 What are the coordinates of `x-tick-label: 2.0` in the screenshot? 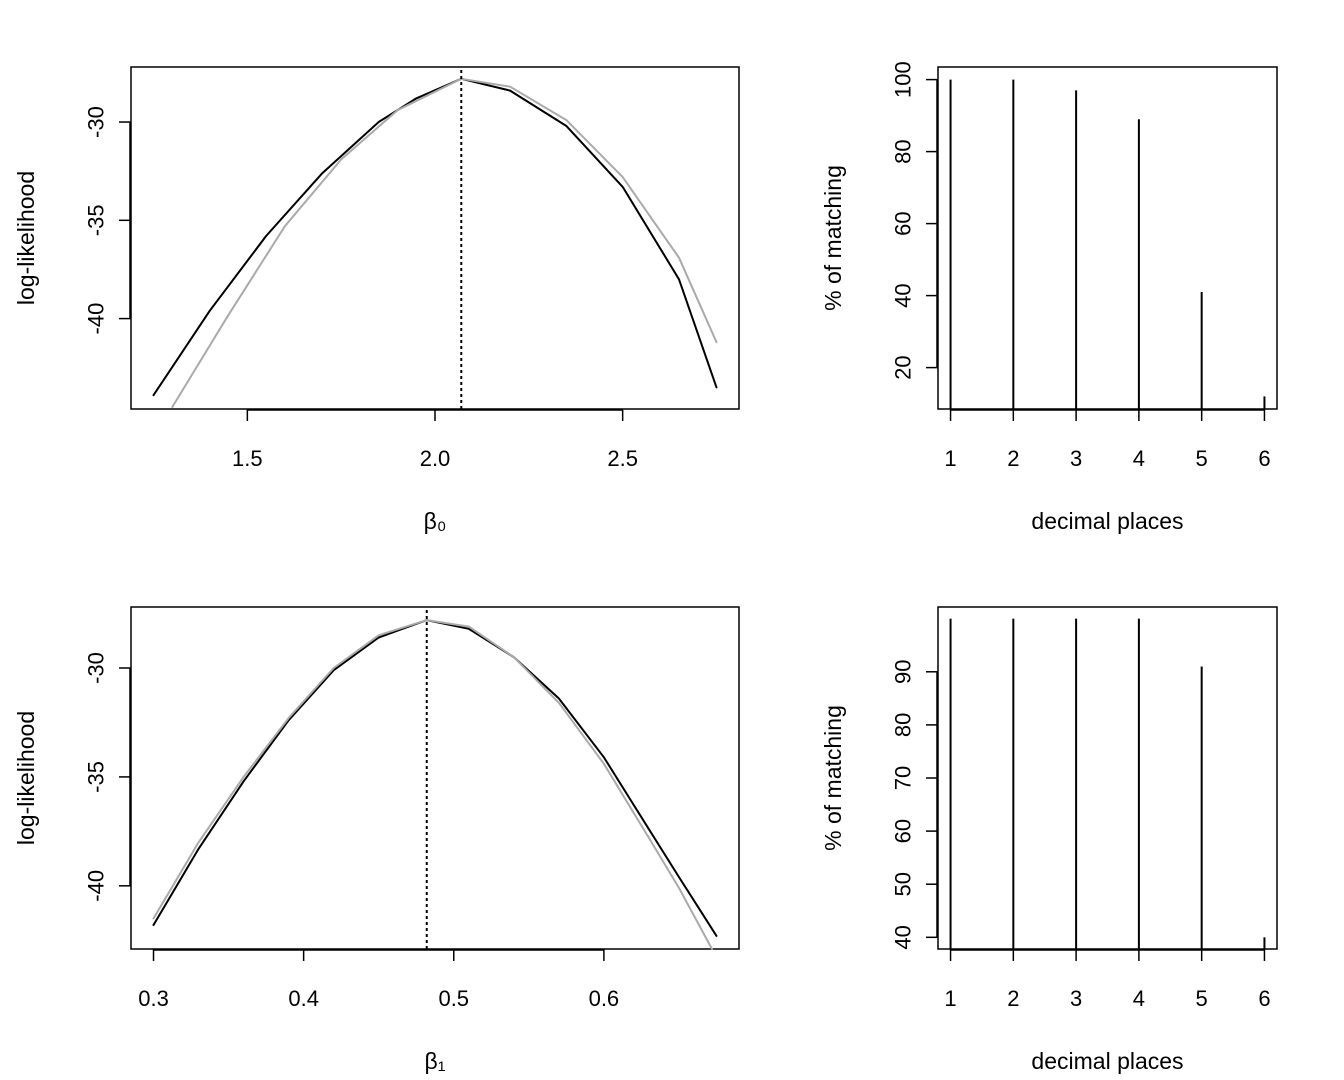 It's located at (435, 458).